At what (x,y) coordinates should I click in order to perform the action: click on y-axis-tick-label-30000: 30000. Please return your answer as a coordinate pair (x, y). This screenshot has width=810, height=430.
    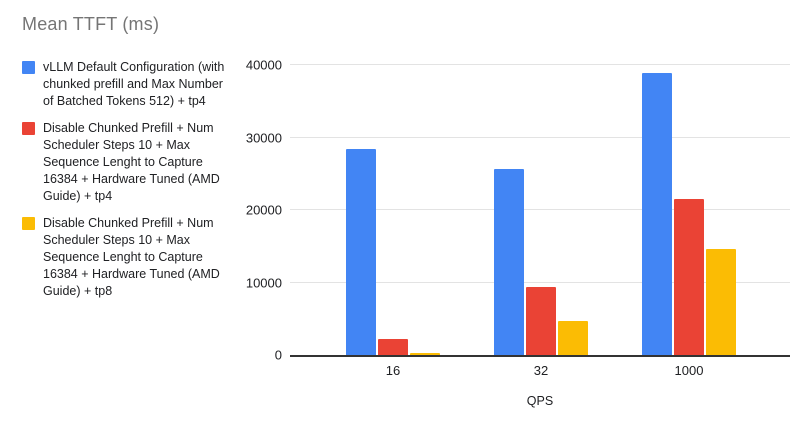
    Looking at the image, I should click on (263, 137).